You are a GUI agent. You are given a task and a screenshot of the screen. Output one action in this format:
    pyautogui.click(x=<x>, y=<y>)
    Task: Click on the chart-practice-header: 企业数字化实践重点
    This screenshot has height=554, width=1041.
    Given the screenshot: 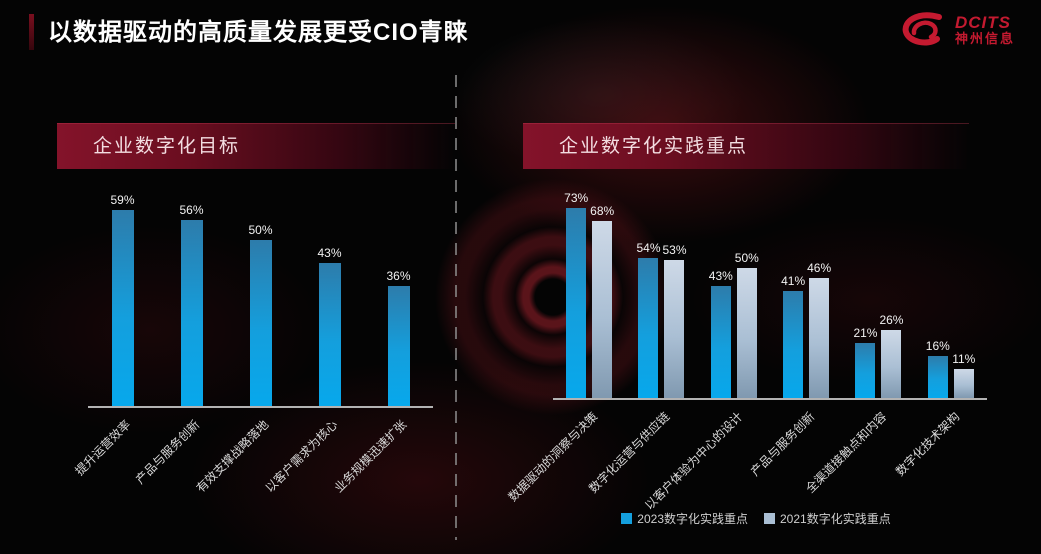 What is the action you would take?
    pyautogui.click(x=746, y=146)
    